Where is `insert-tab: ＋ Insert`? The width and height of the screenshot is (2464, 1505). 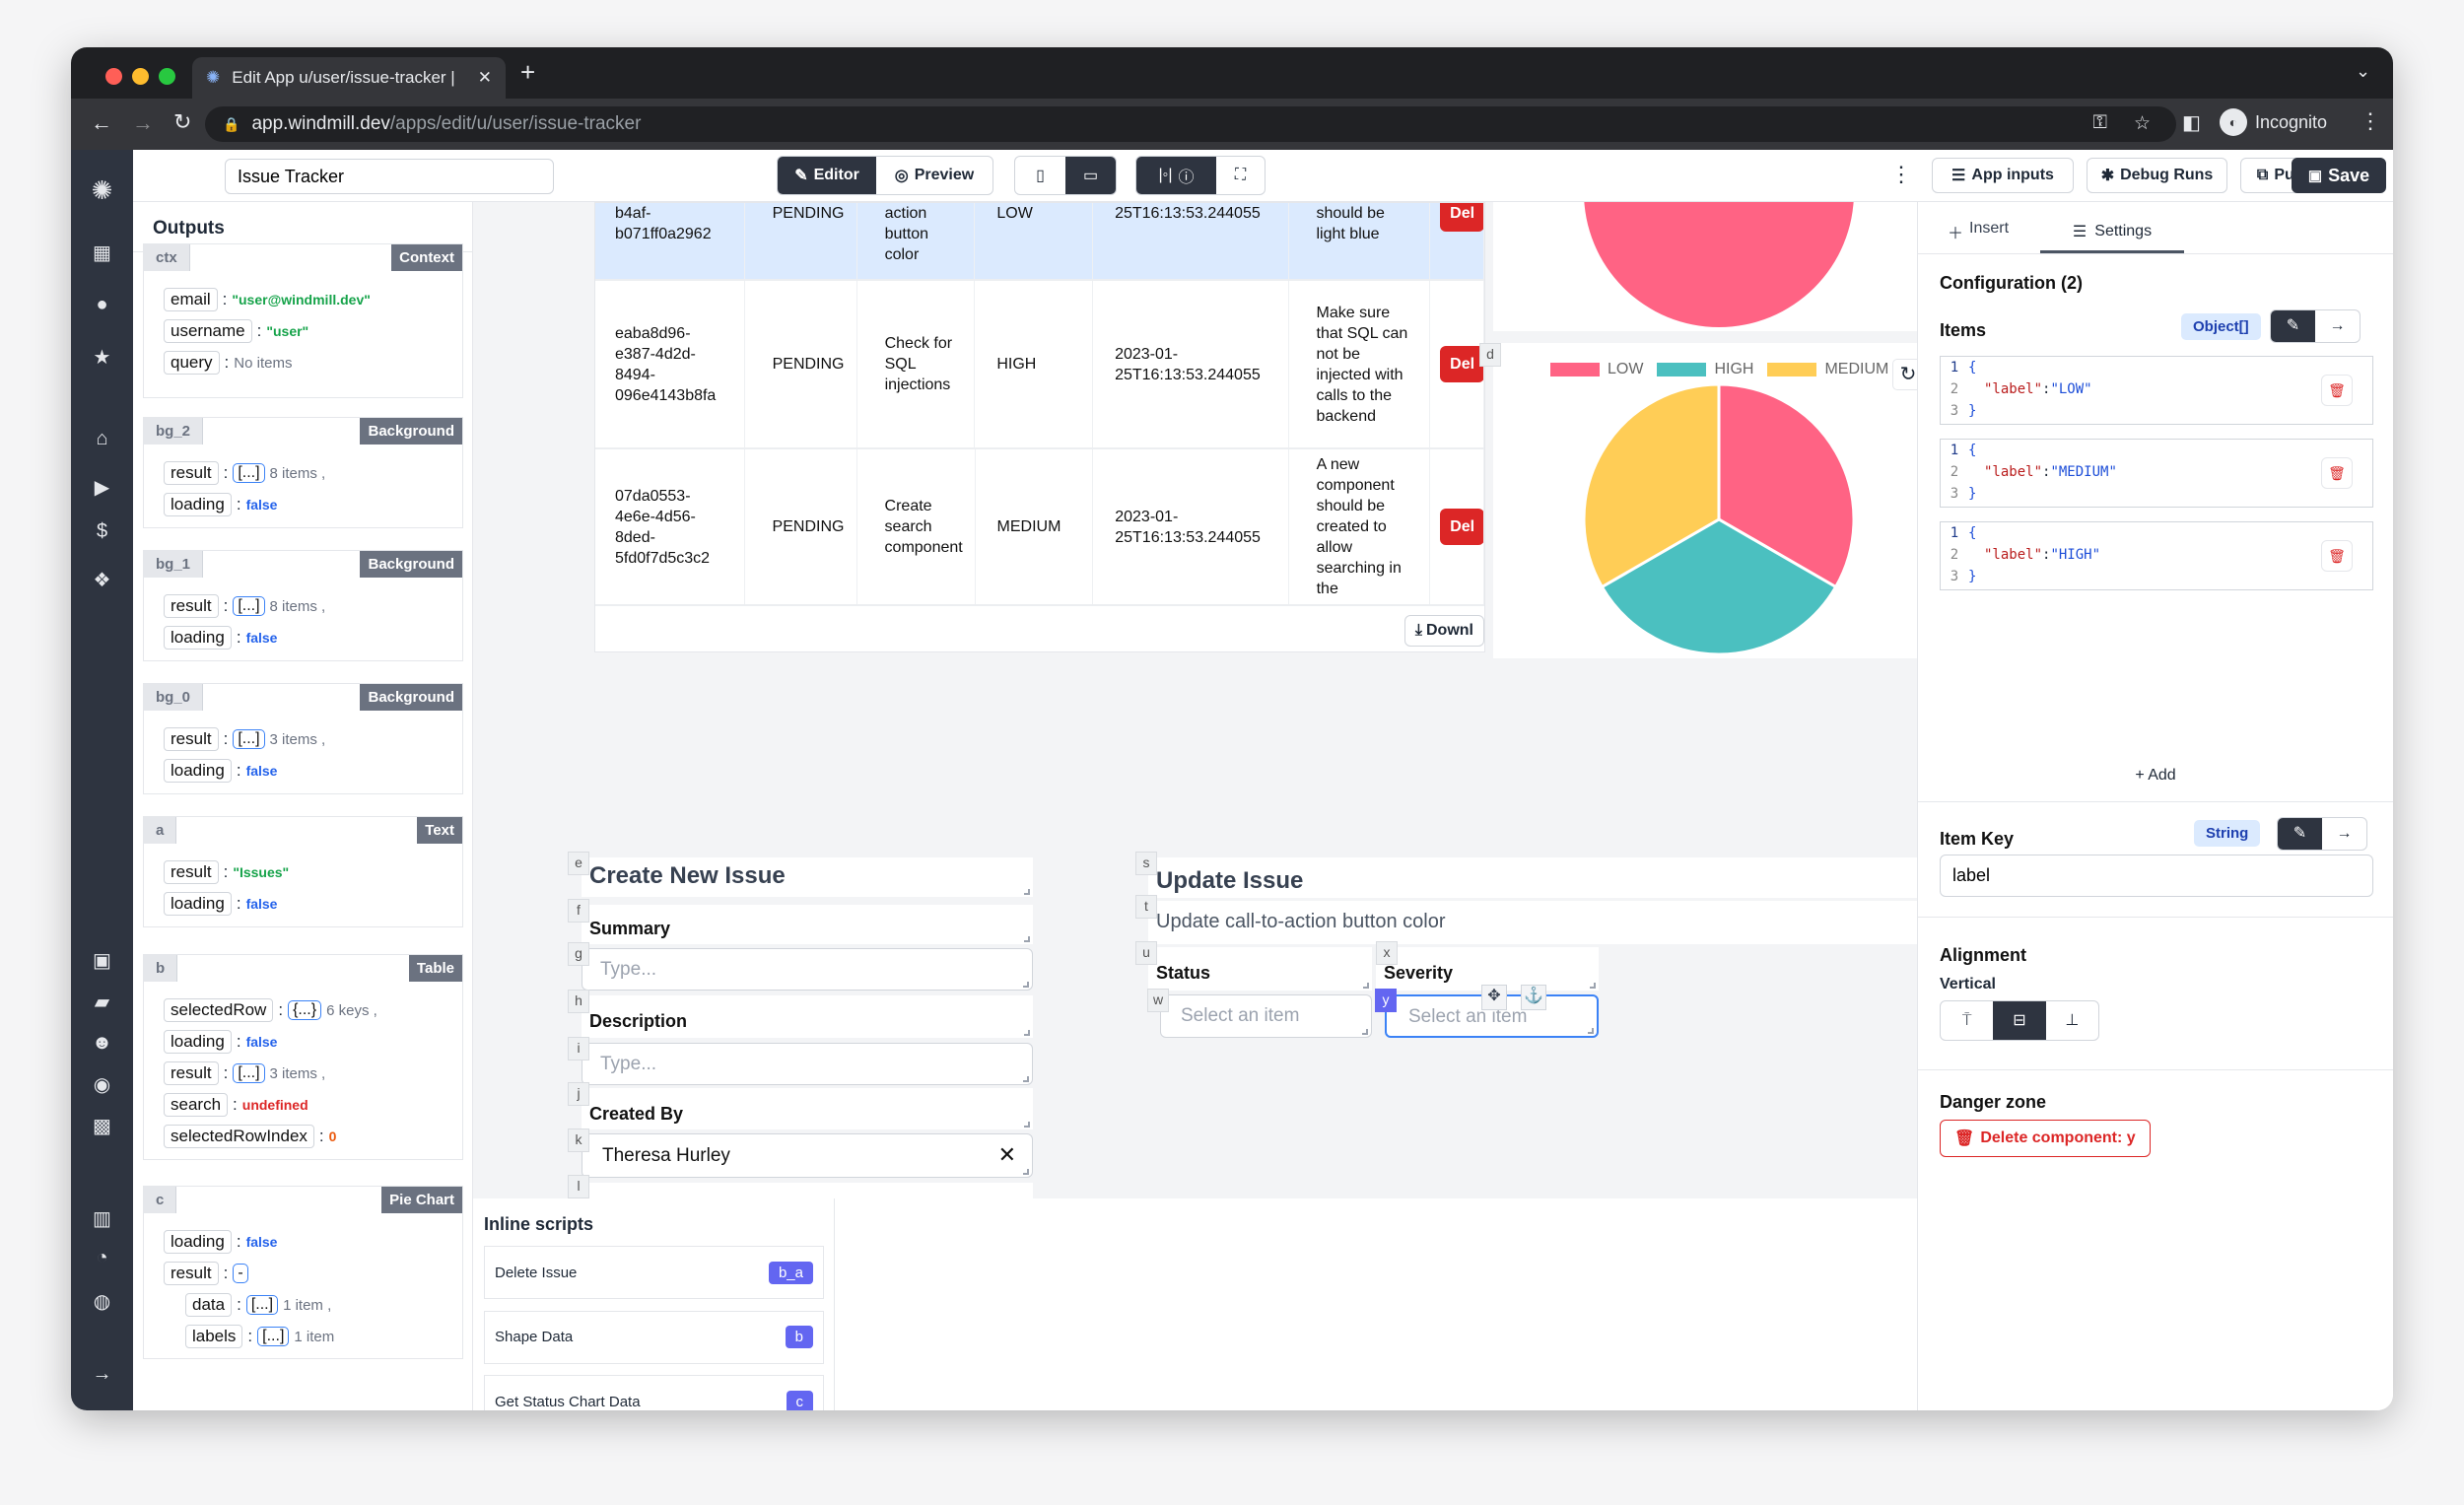
insert-tab: ＋ Insert is located at coordinates (1978, 231).